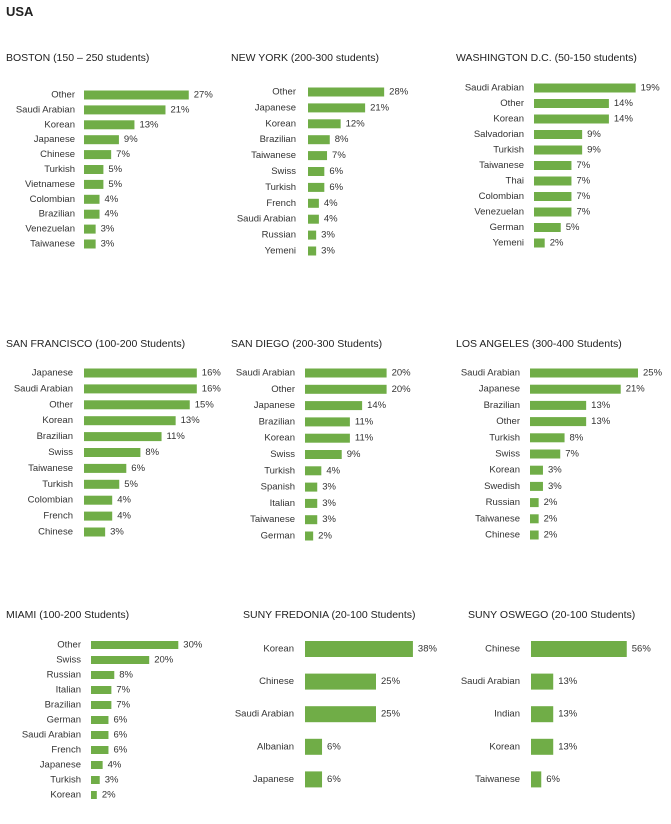  What do you see at coordinates (281, 203) in the screenshot?
I see `category-label-french: French` at bounding box center [281, 203].